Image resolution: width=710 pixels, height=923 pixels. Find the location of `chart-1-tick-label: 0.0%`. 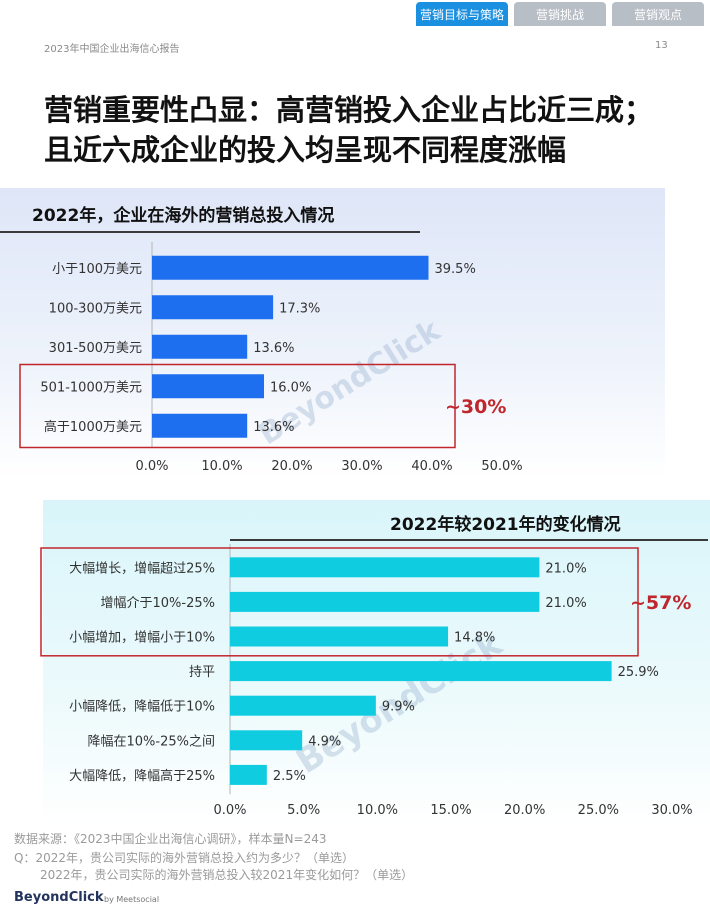

chart-1-tick-label: 0.0% is located at coordinates (151, 466).